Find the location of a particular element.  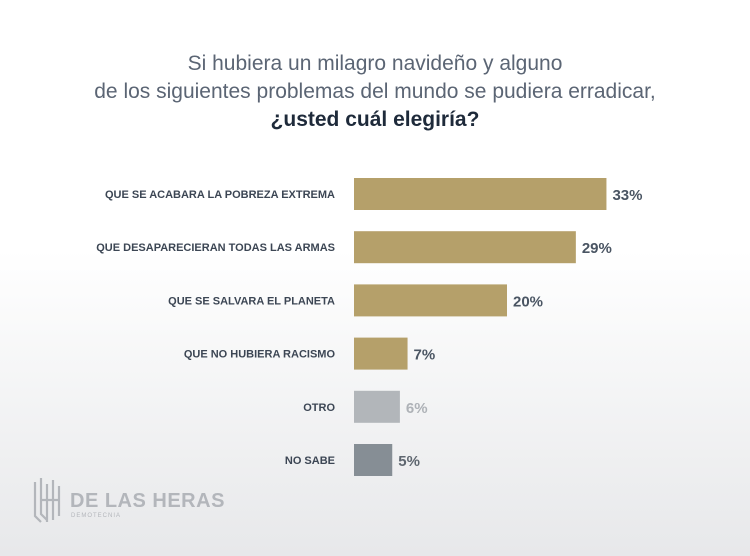

logo-mark-icon is located at coordinates (47, 500).